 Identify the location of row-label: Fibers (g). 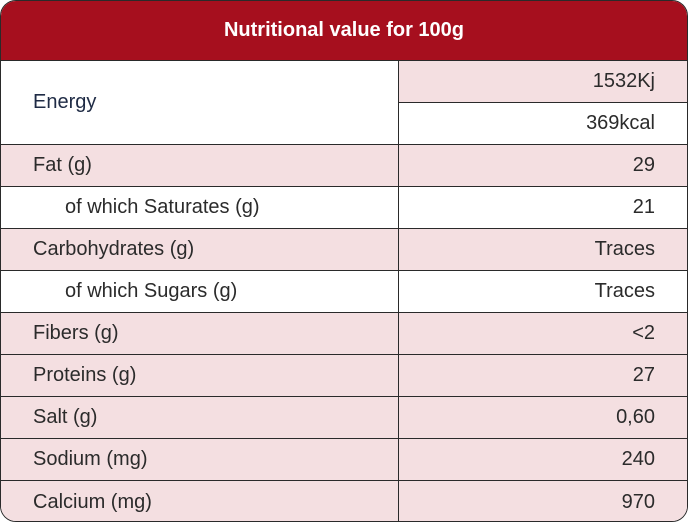
(200, 333).